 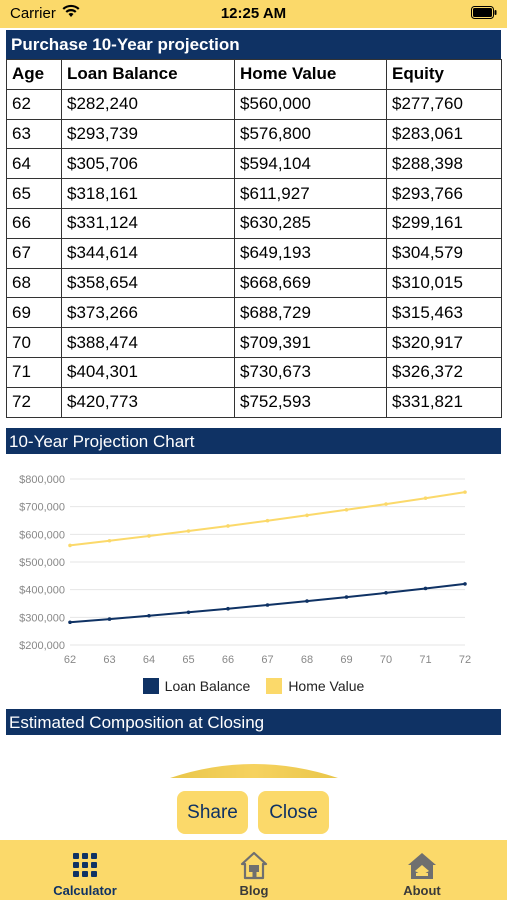 I want to click on tab-about: About, so click(x=422, y=870).